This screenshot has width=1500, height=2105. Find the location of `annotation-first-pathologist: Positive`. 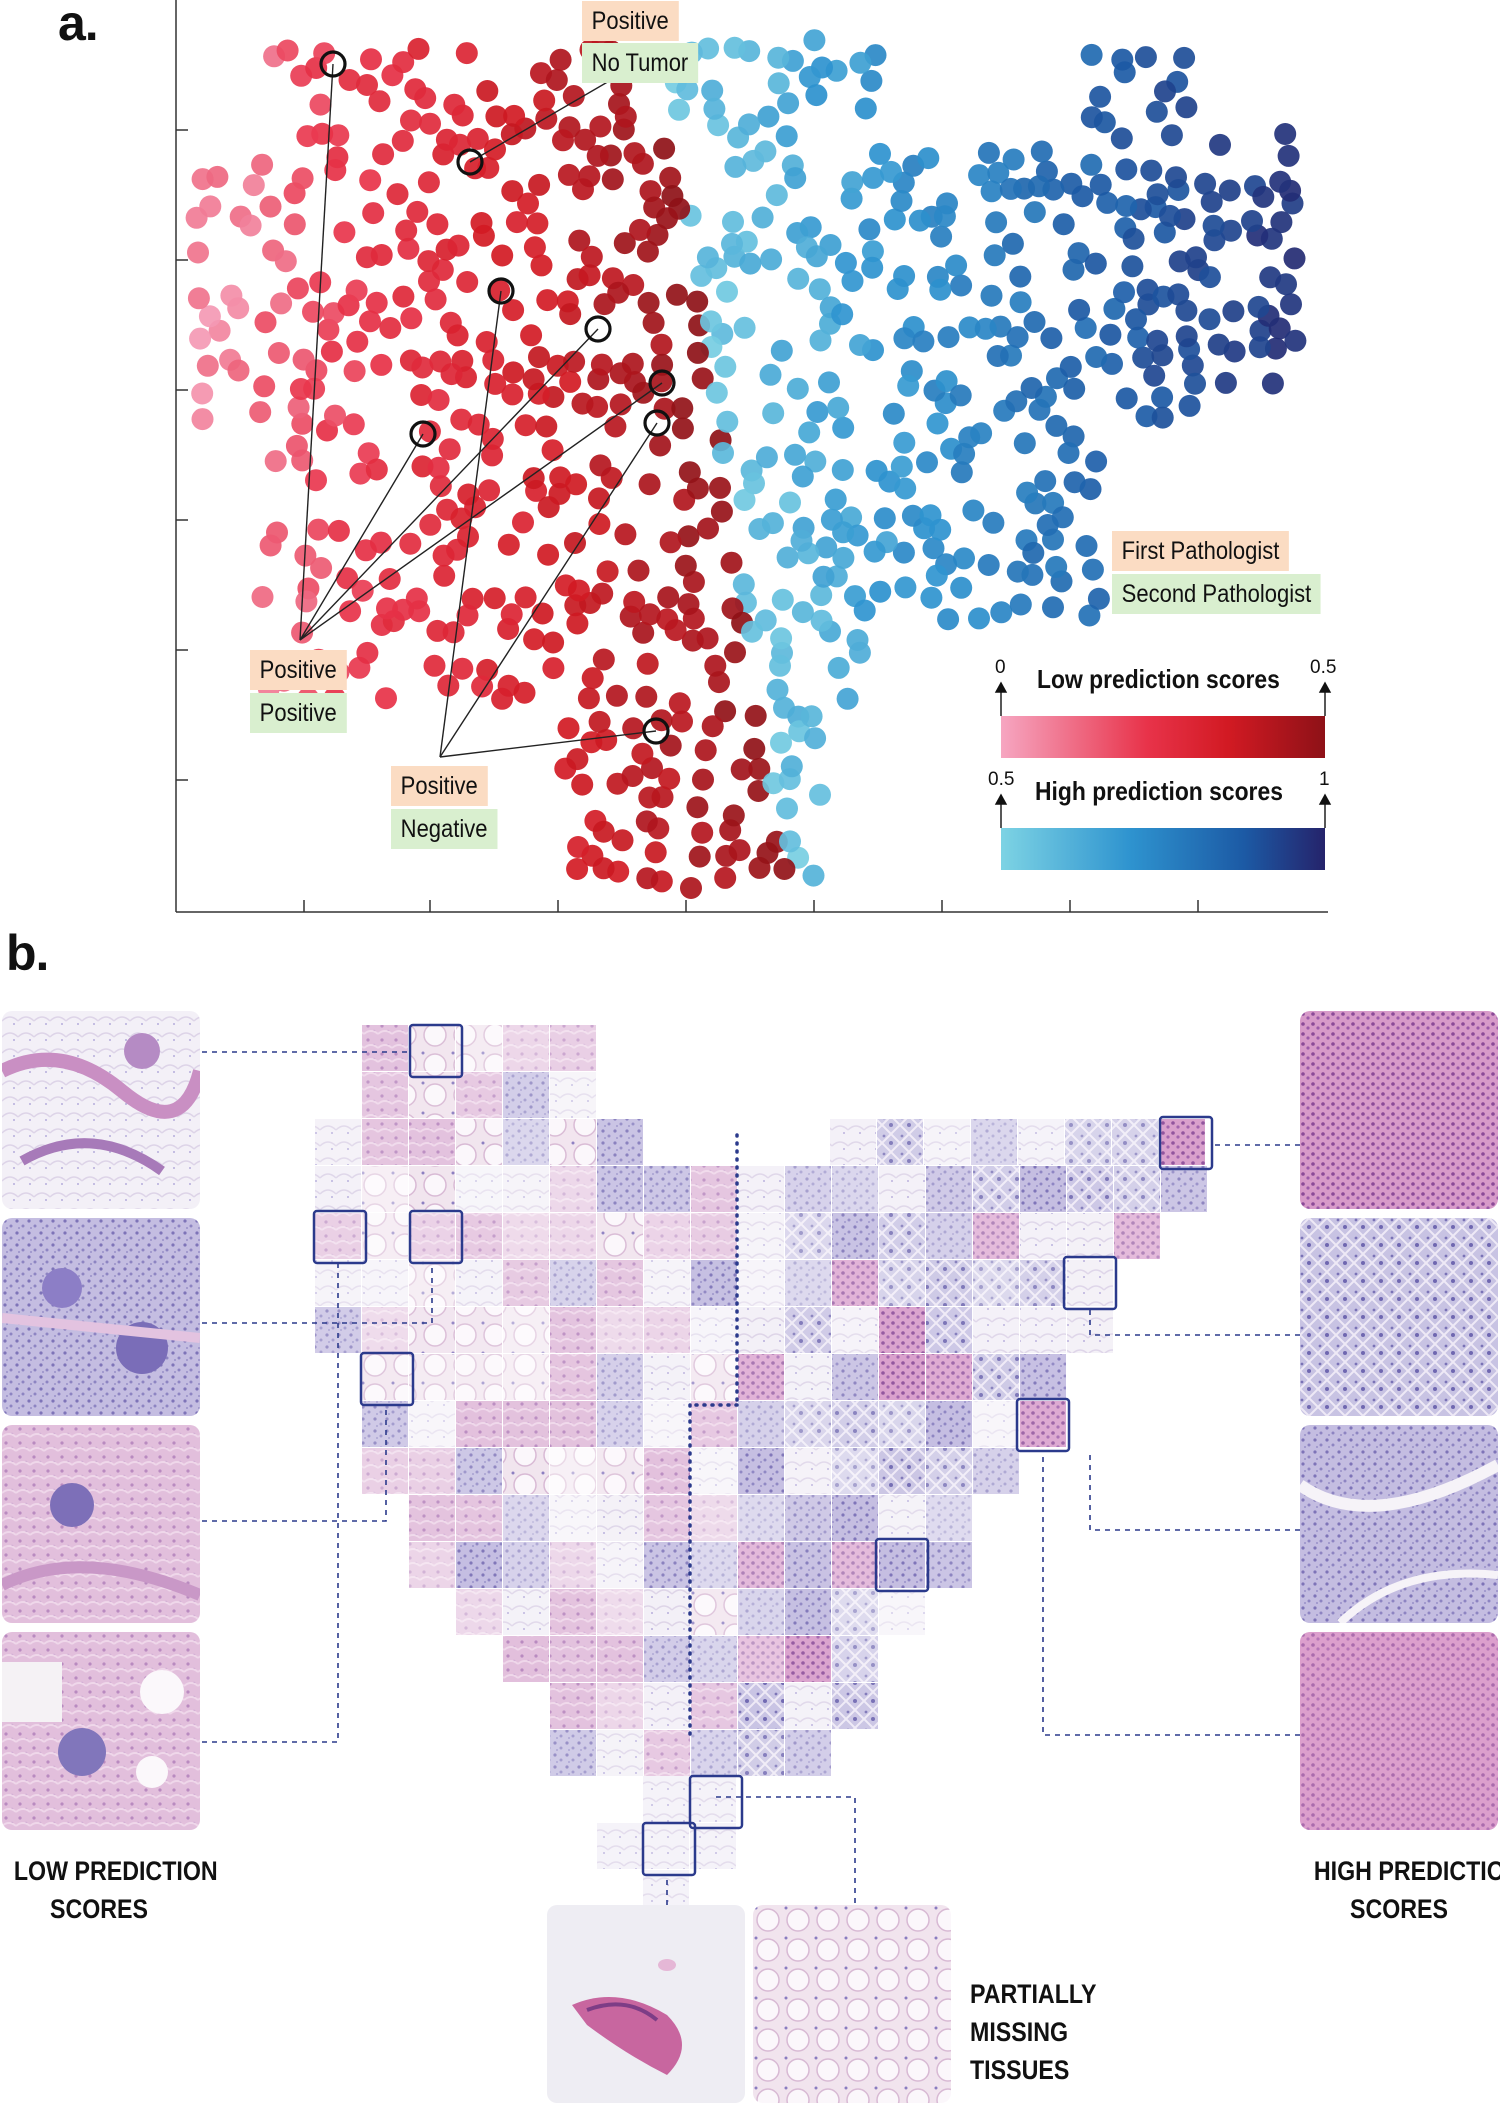

annotation-first-pathologist: Positive is located at coordinates (630, 21).